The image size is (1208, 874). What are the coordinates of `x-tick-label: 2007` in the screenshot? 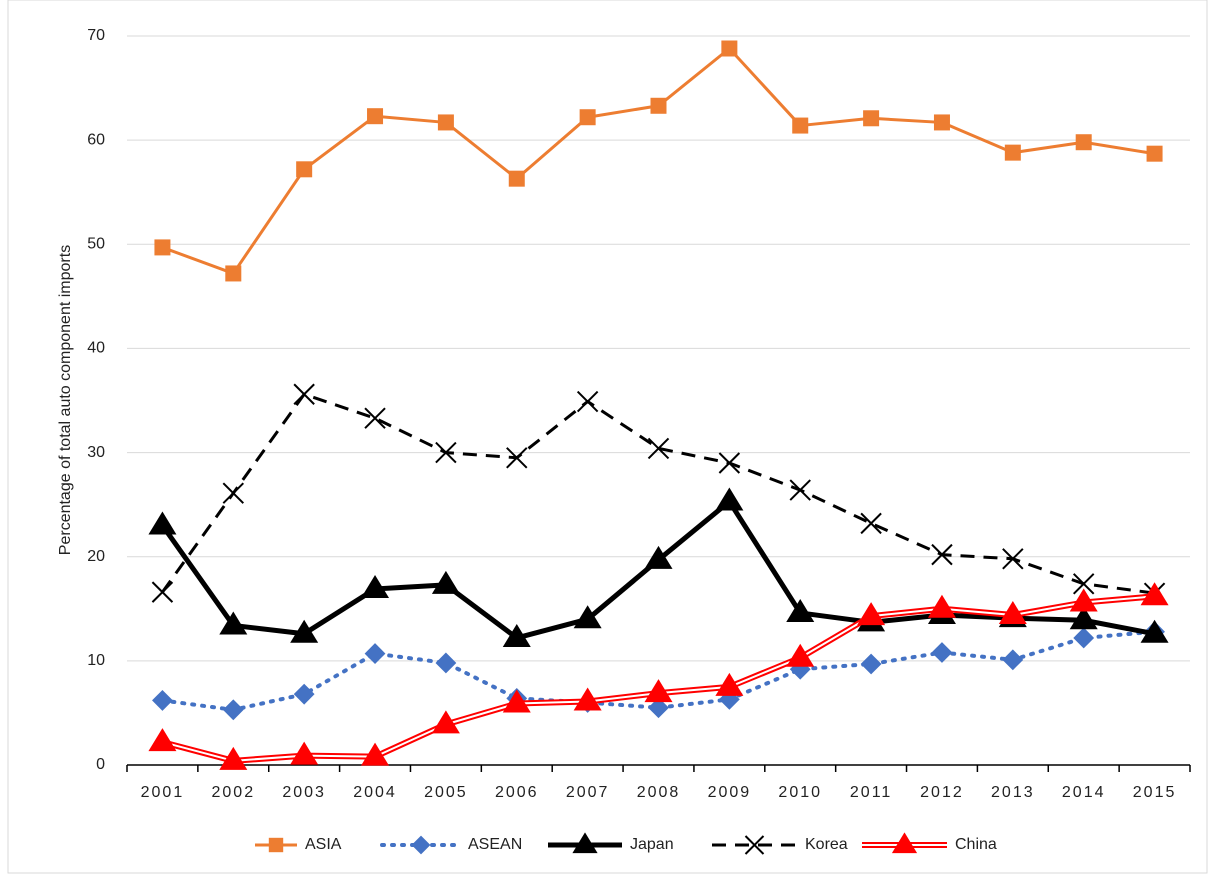 It's located at (588, 792).